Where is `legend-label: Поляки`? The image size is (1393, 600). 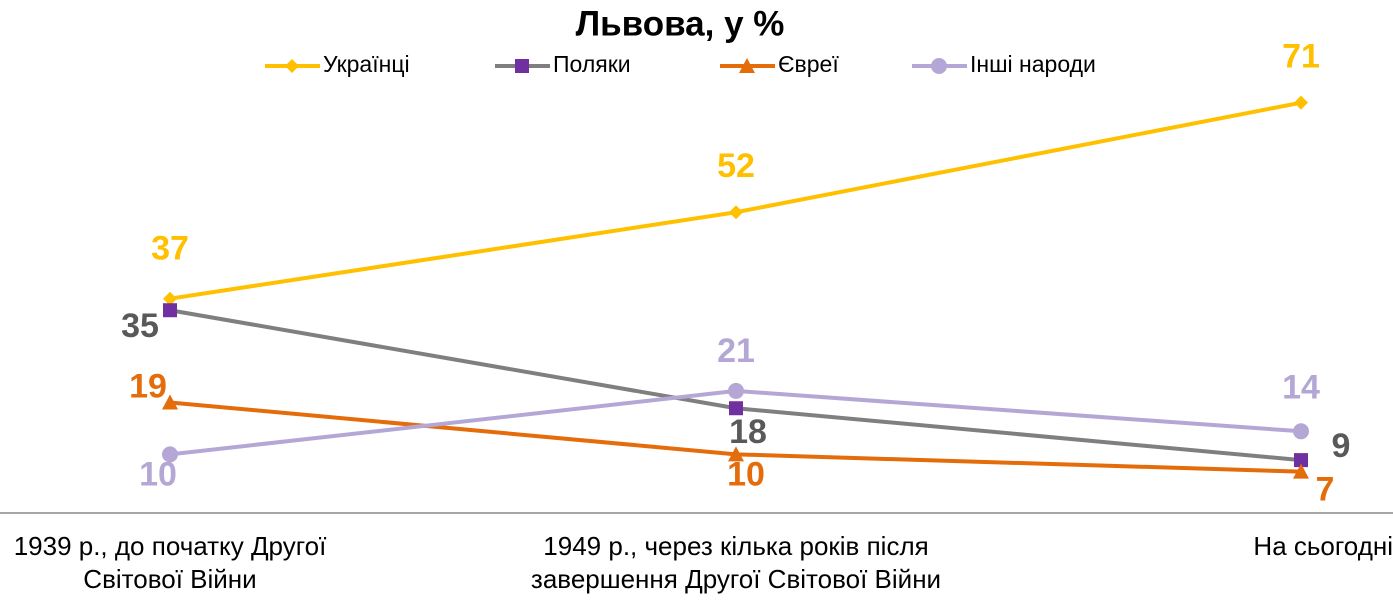 legend-label: Поляки is located at coordinates (592, 64).